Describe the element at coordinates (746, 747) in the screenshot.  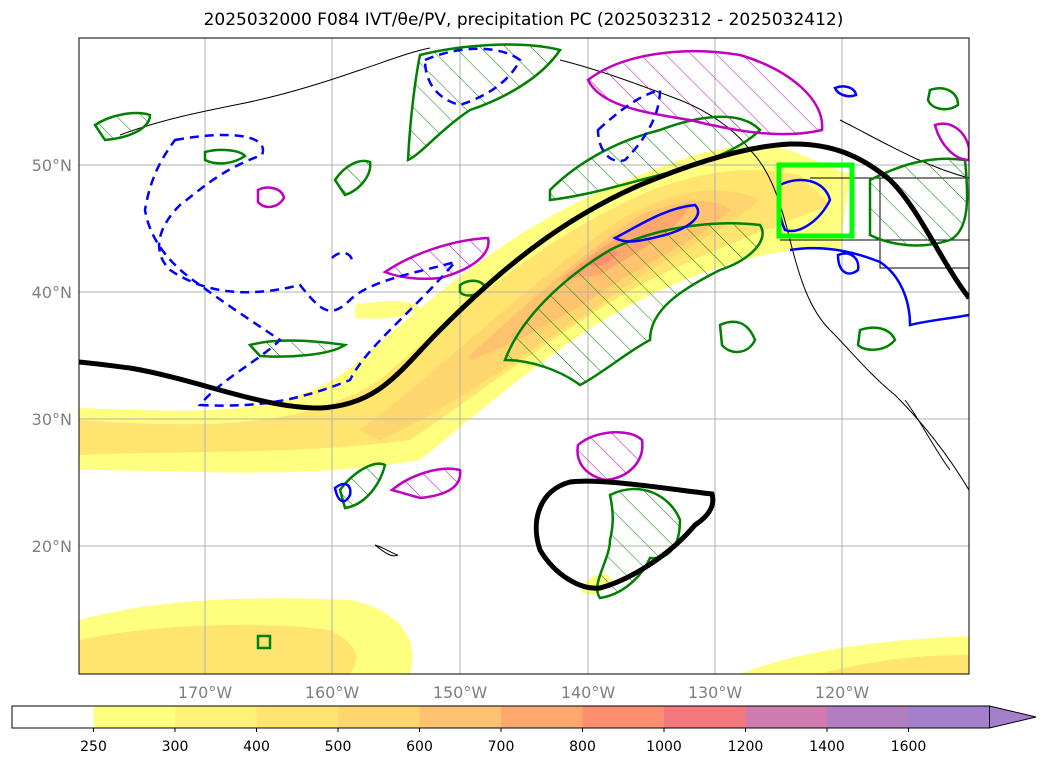
I see `colorbar-tick-label: 1200` at that location.